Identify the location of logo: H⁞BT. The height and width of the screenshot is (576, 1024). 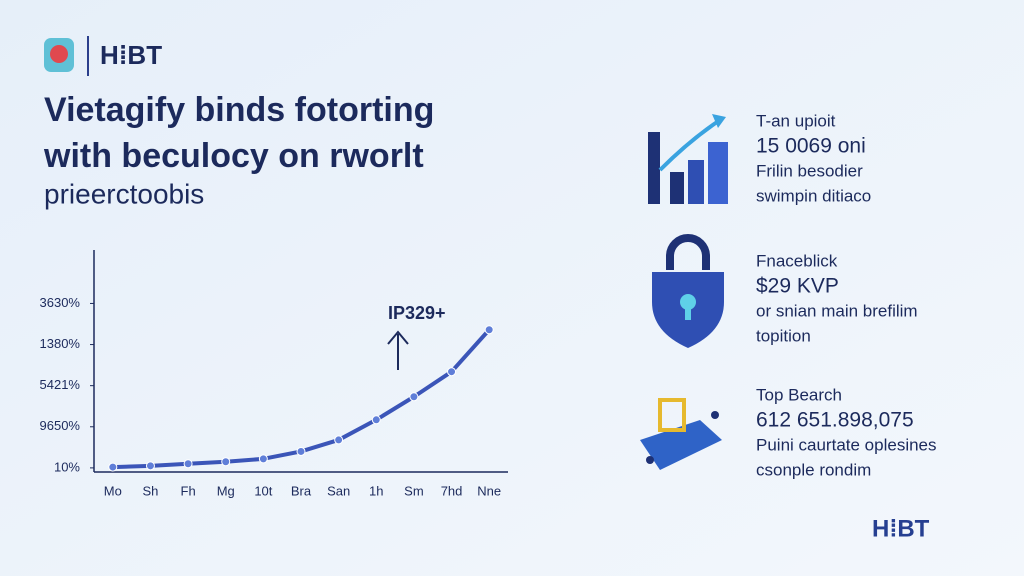
(131, 55).